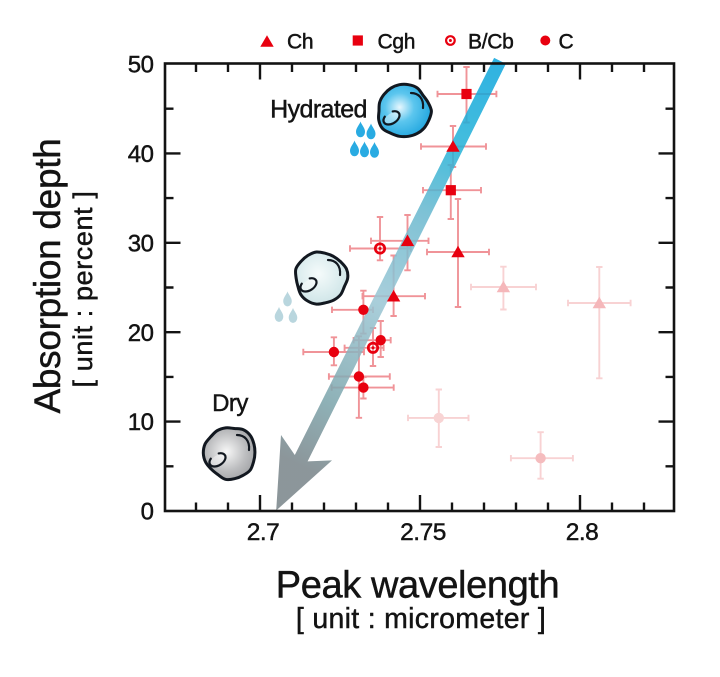 The image size is (720, 677). What do you see at coordinates (141, 65) in the screenshot?
I see `svg-text: 50` at bounding box center [141, 65].